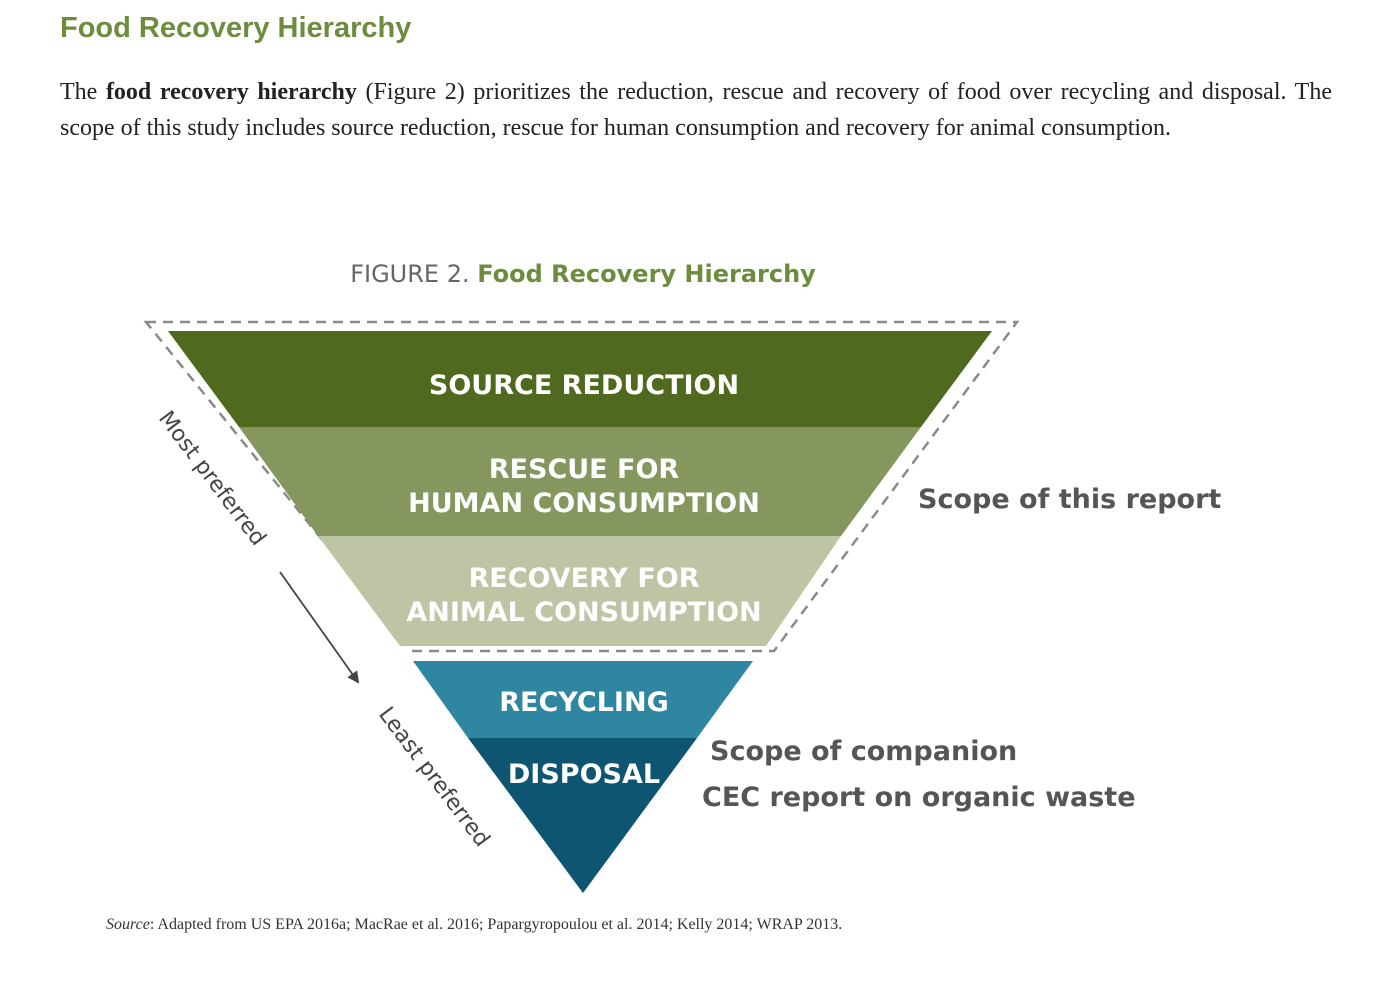 This screenshot has height=982, width=1386. Describe the element at coordinates (128, 924) in the screenshot. I see `source-label: Source` at that location.